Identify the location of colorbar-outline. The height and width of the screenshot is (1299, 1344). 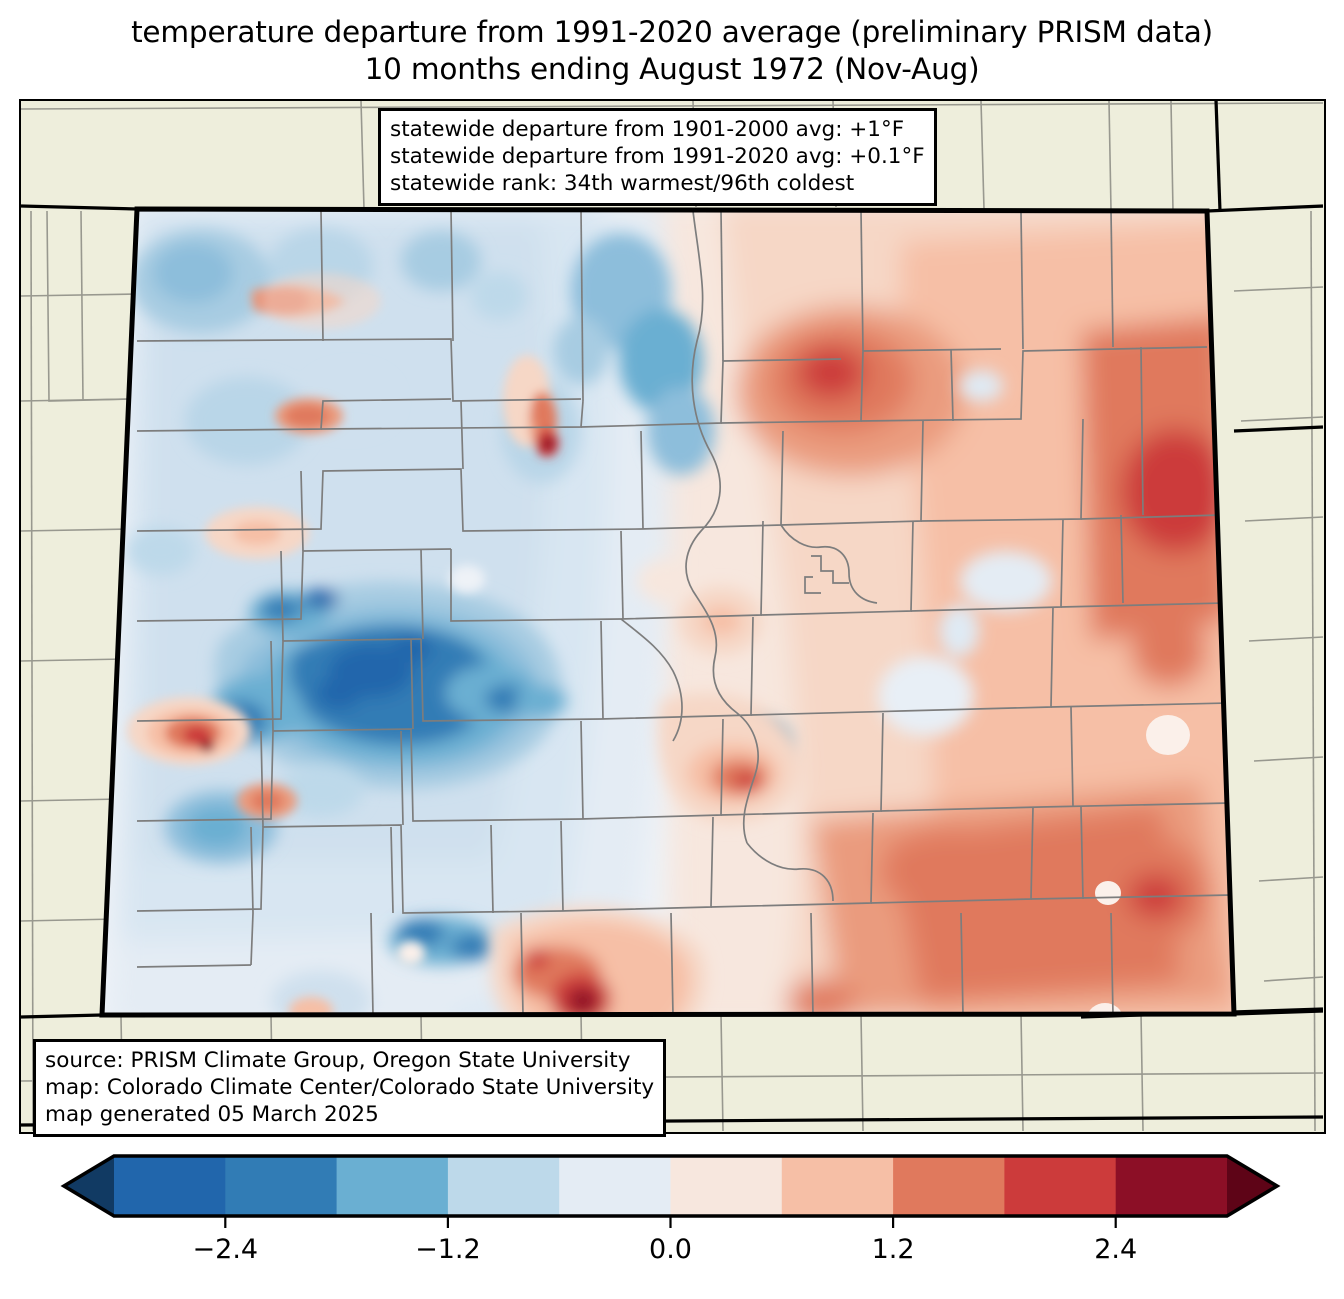
(670, 1186).